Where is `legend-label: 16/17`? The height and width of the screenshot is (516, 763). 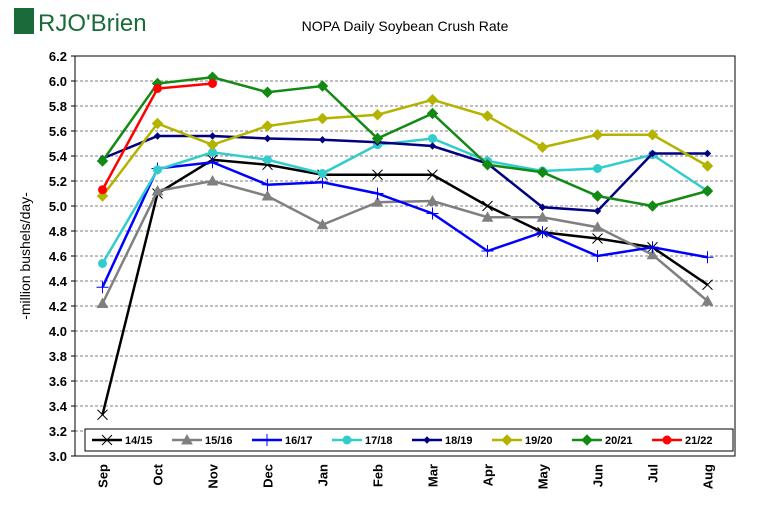
legend-label: 16/17 is located at coordinates (299, 441).